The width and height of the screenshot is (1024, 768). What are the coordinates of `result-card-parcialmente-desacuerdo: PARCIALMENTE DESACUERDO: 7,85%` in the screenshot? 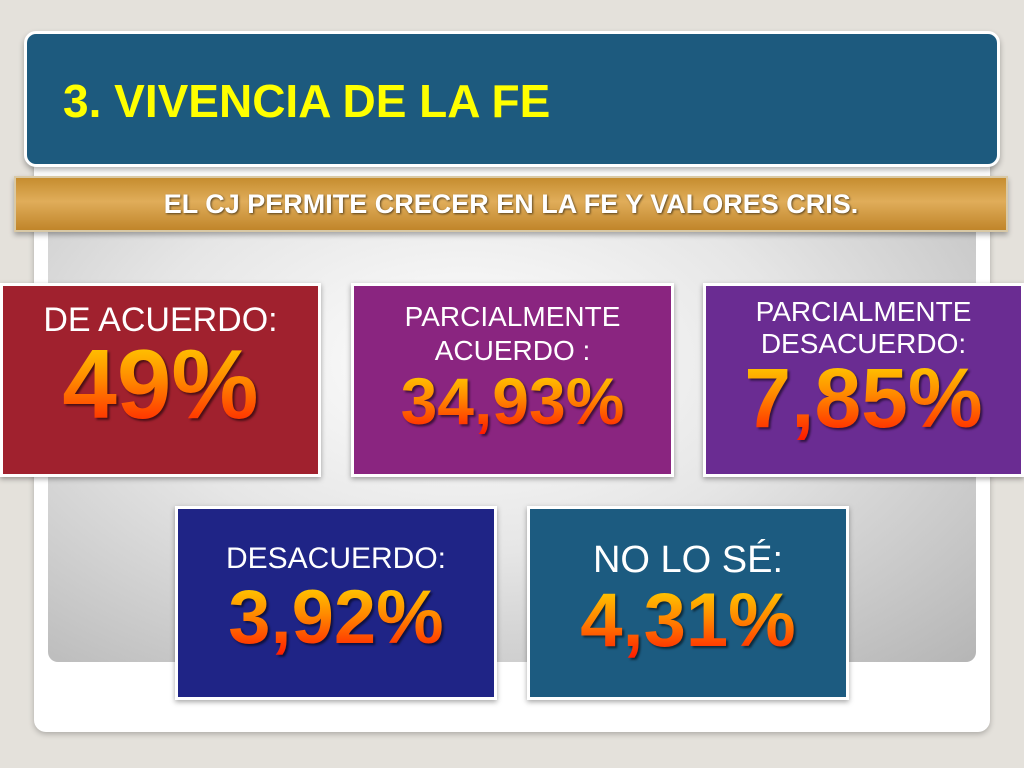 It's located at (863, 380).